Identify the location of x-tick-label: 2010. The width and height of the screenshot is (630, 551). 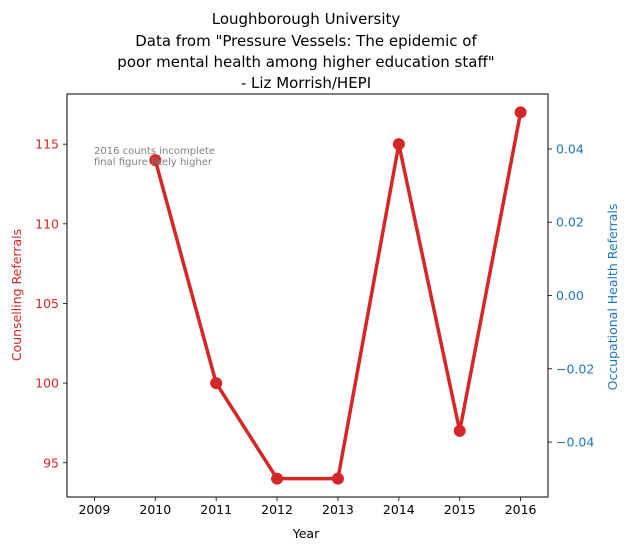
(155, 509).